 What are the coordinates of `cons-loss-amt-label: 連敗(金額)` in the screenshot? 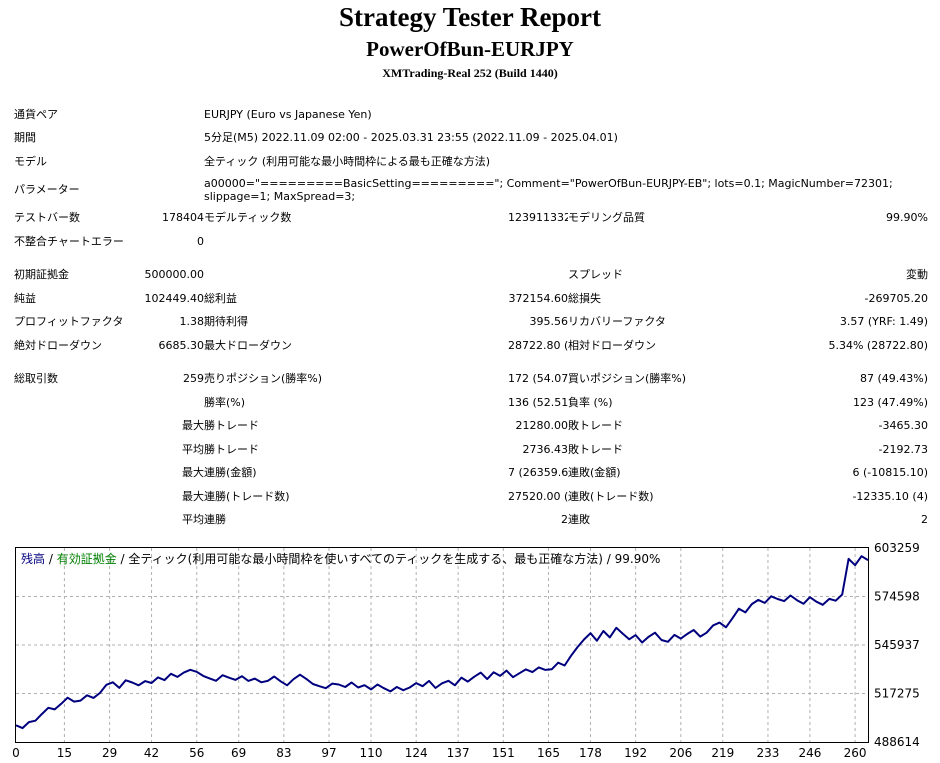 It's located at (594, 473).